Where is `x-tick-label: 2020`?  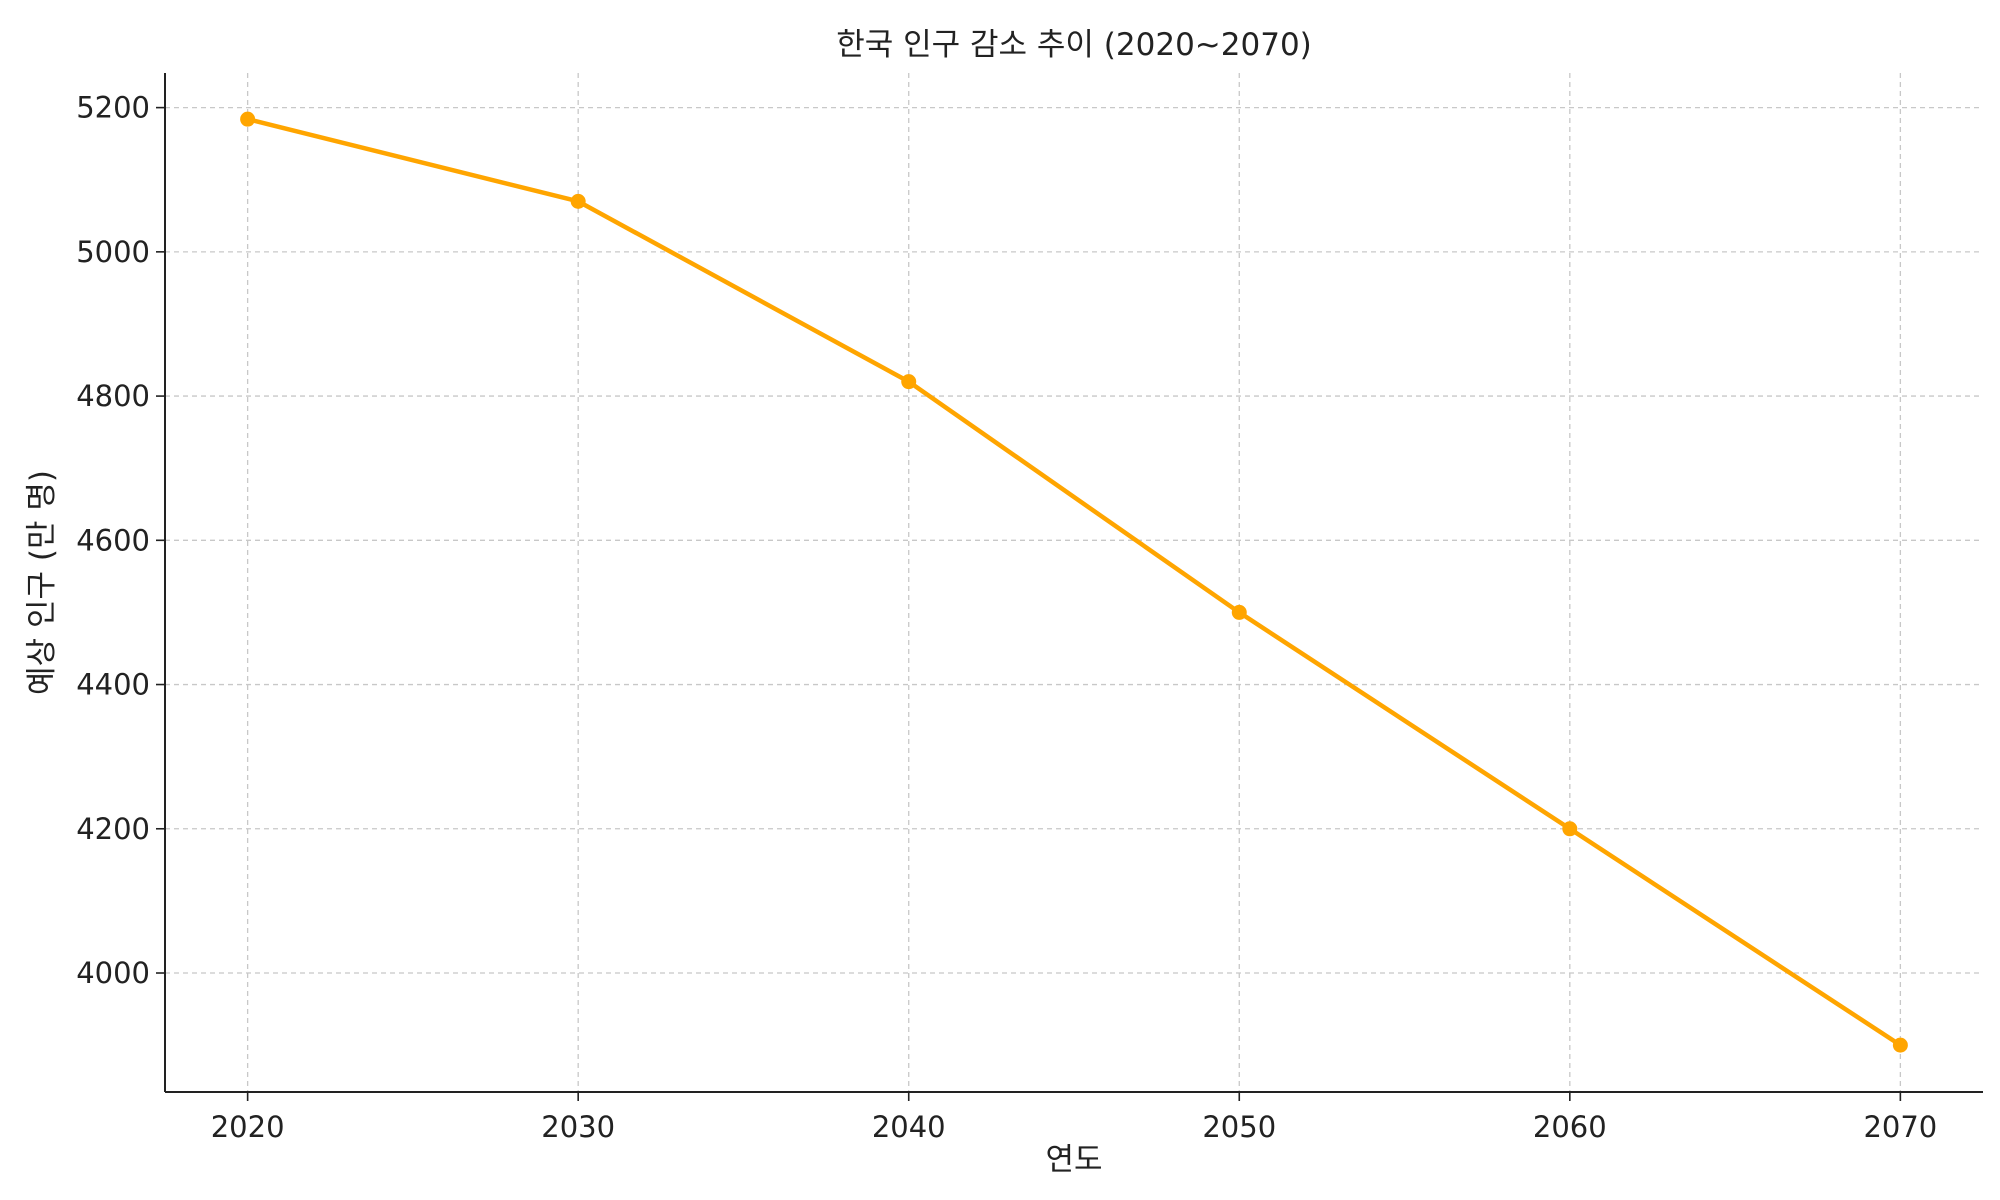
x-tick-label: 2020 is located at coordinates (248, 1127).